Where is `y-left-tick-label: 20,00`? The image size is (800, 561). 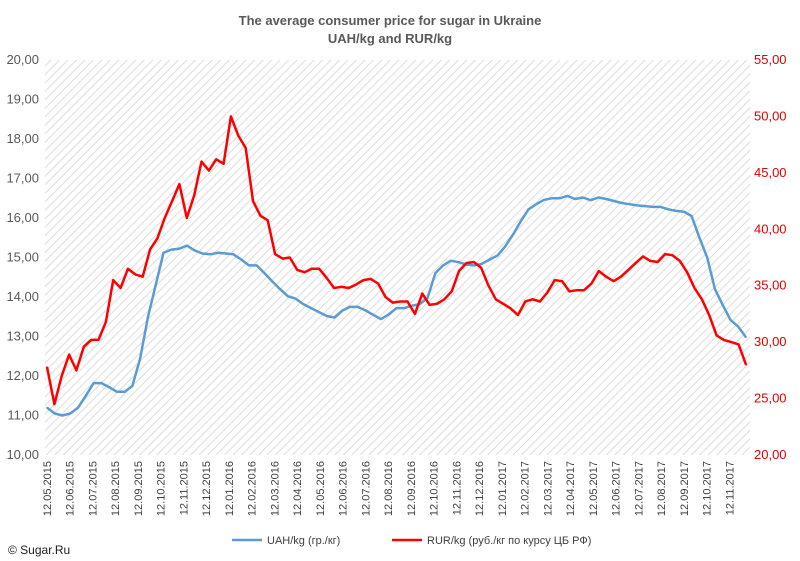 y-left-tick-label: 20,00 is located at coordinates (22, 59).